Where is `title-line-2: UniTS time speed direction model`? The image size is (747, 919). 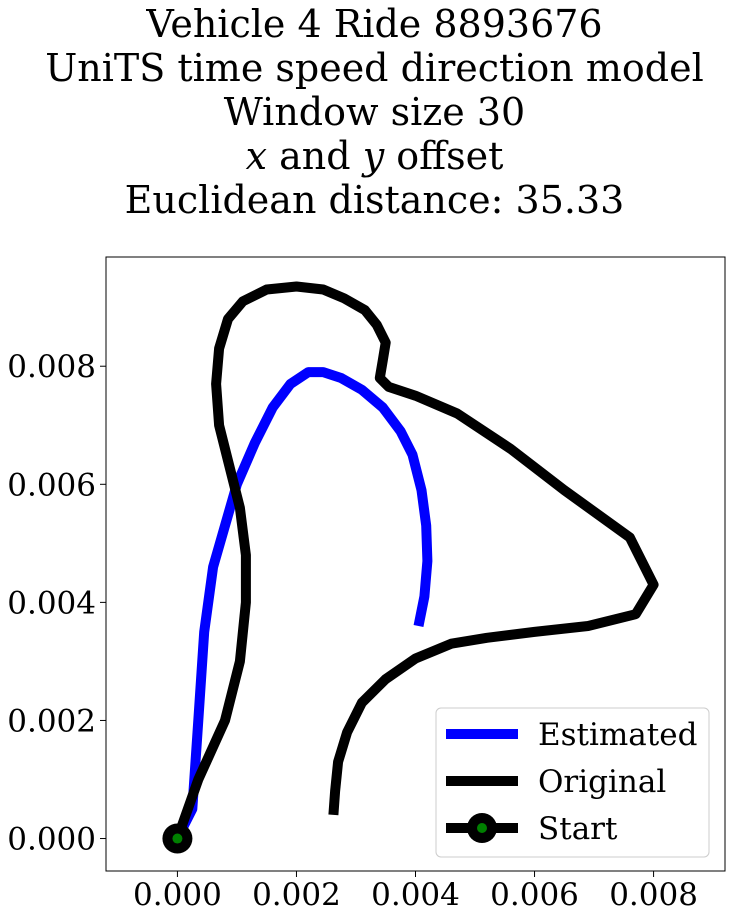
title-line-2: UniTS time speed direction model is located at coordinates (374, 68).